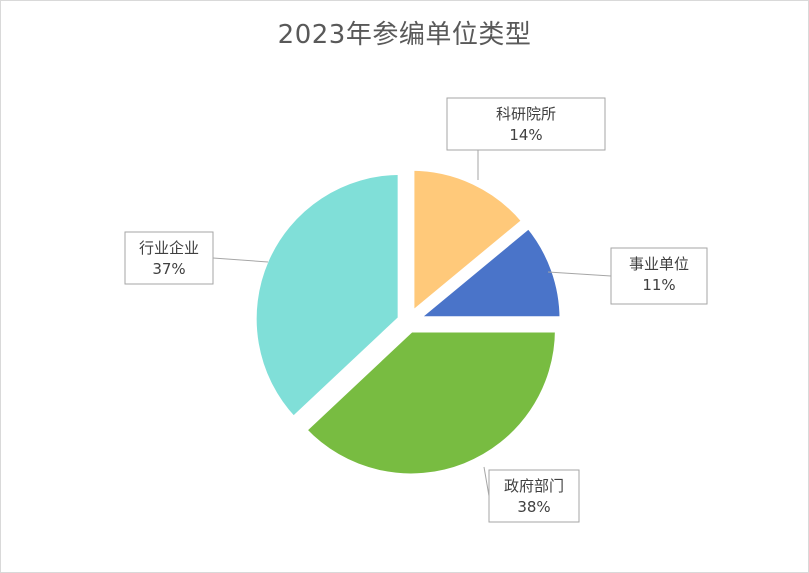 This screenshot has height=573, width=809. What do you see at coordinates (404, 35) in the screenshot?
I see `chart-title: 2023年参编单位类型` at bounding box center [404, 35].